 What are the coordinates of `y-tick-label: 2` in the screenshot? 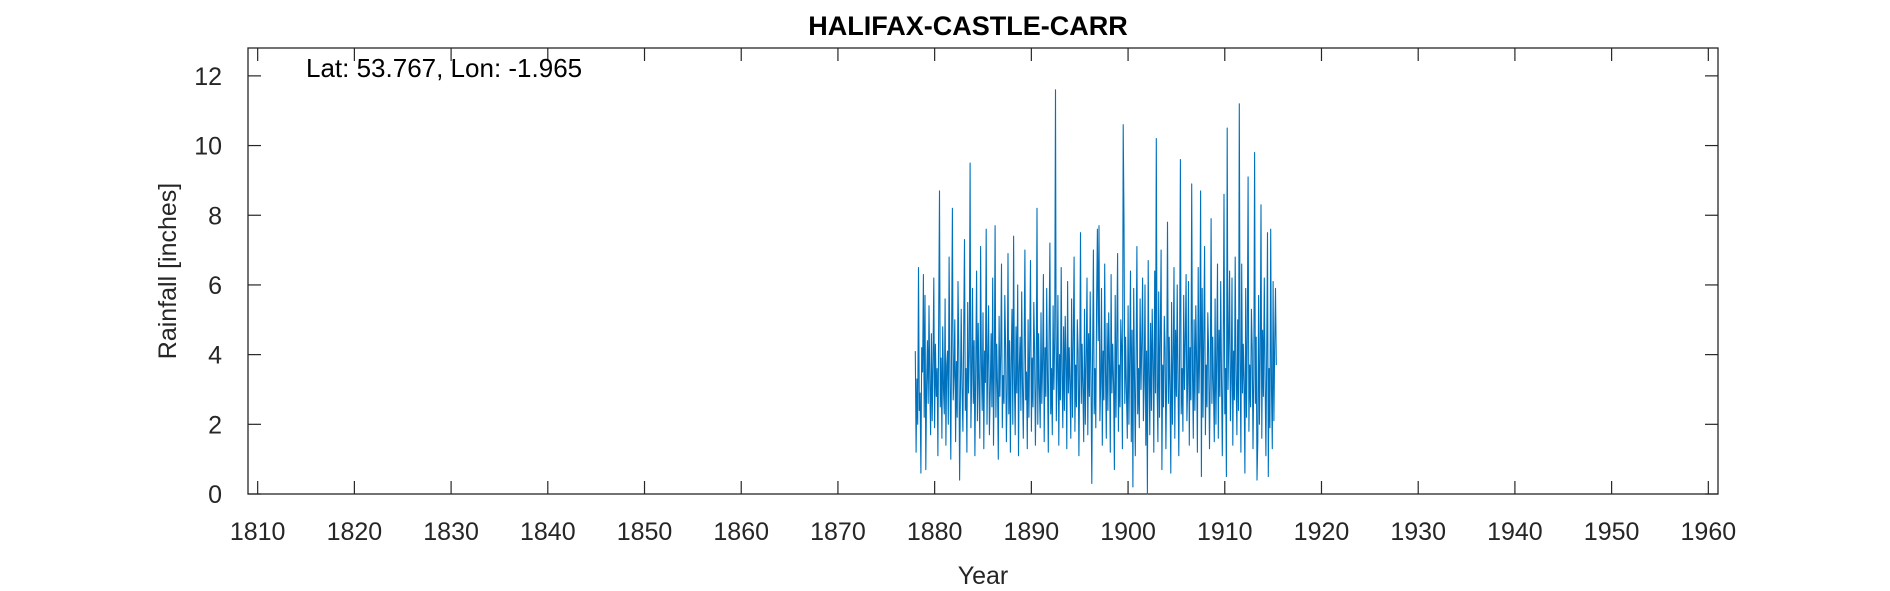 It's located at (215, 425).